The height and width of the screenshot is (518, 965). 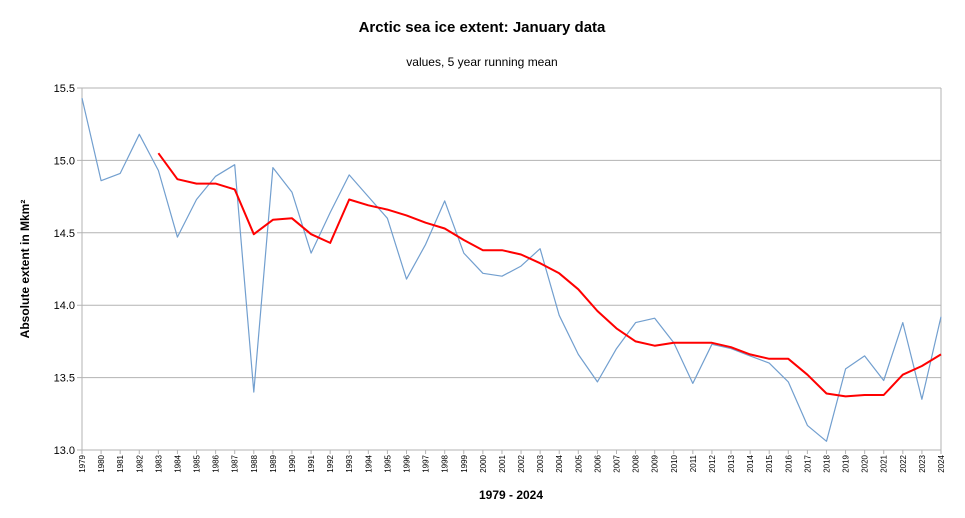 I want to click on x-tick-label: 1984, so click(x=177, y=463).